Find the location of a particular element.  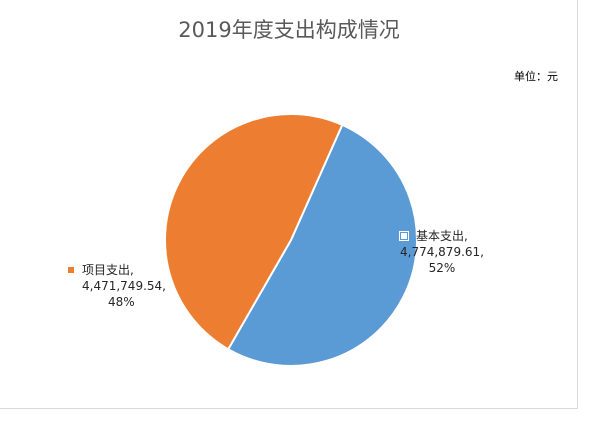

legend-key-xiangmu is located at coordinates (71, 270).